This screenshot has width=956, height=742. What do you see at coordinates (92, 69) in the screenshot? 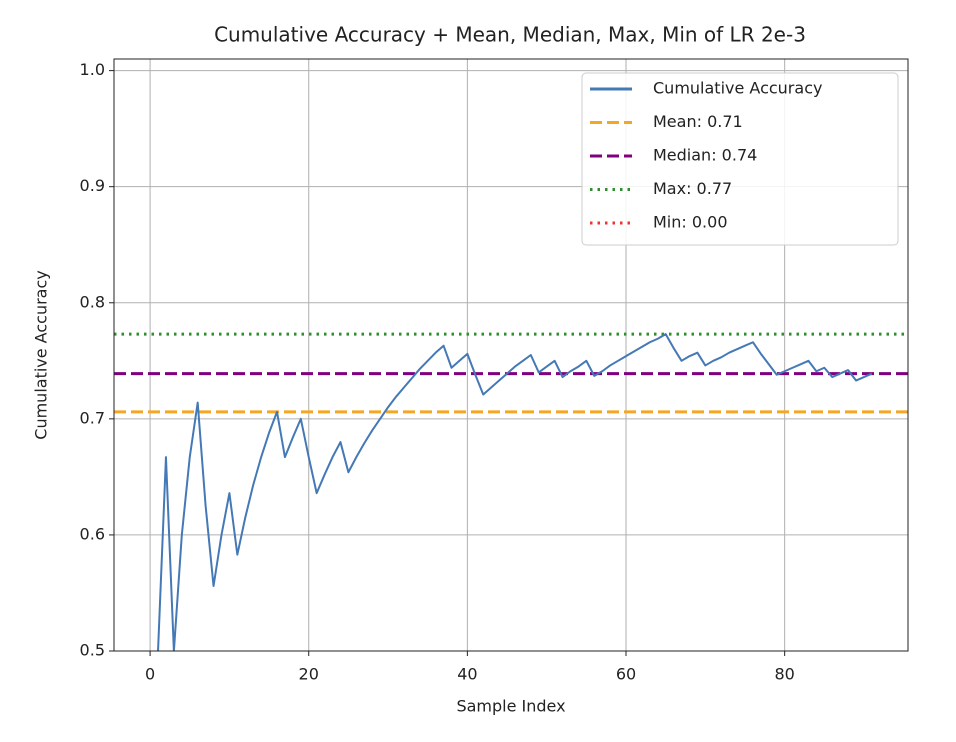
I see `y-tick-label: 1.0` at bounding box center [92, 69].